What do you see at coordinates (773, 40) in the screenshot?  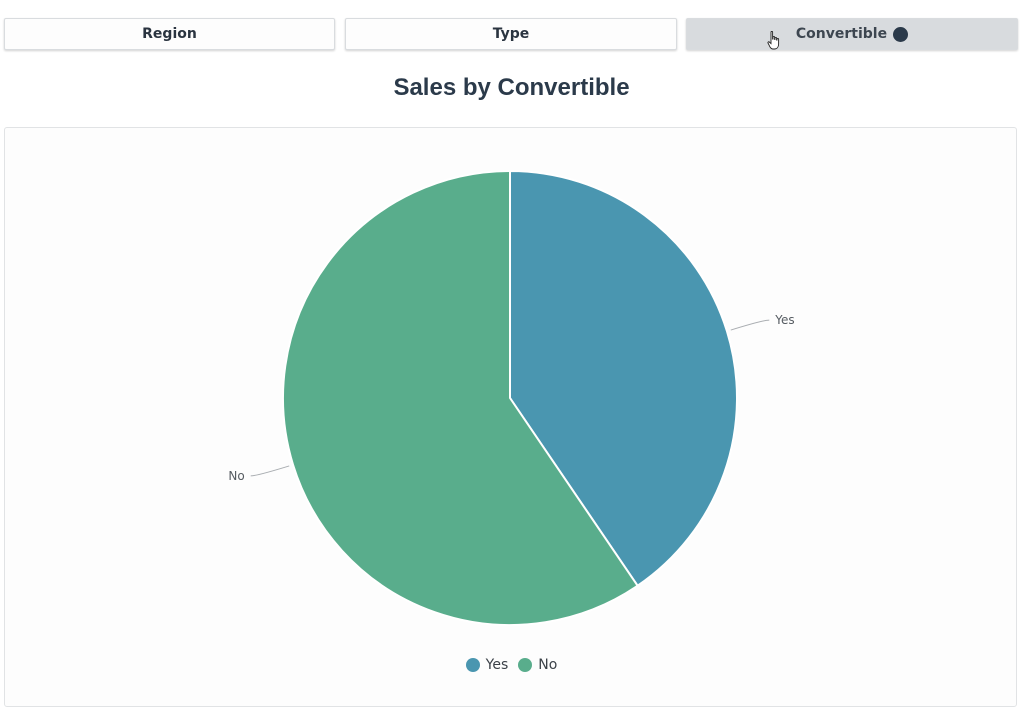 I see `hand-cursor-icon` at bounding box center [773, 40].